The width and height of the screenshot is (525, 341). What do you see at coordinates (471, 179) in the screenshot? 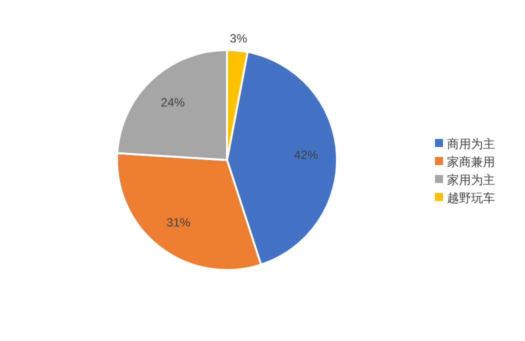
I see `legend-label: 家用为主` at bounding box center [471, 179].